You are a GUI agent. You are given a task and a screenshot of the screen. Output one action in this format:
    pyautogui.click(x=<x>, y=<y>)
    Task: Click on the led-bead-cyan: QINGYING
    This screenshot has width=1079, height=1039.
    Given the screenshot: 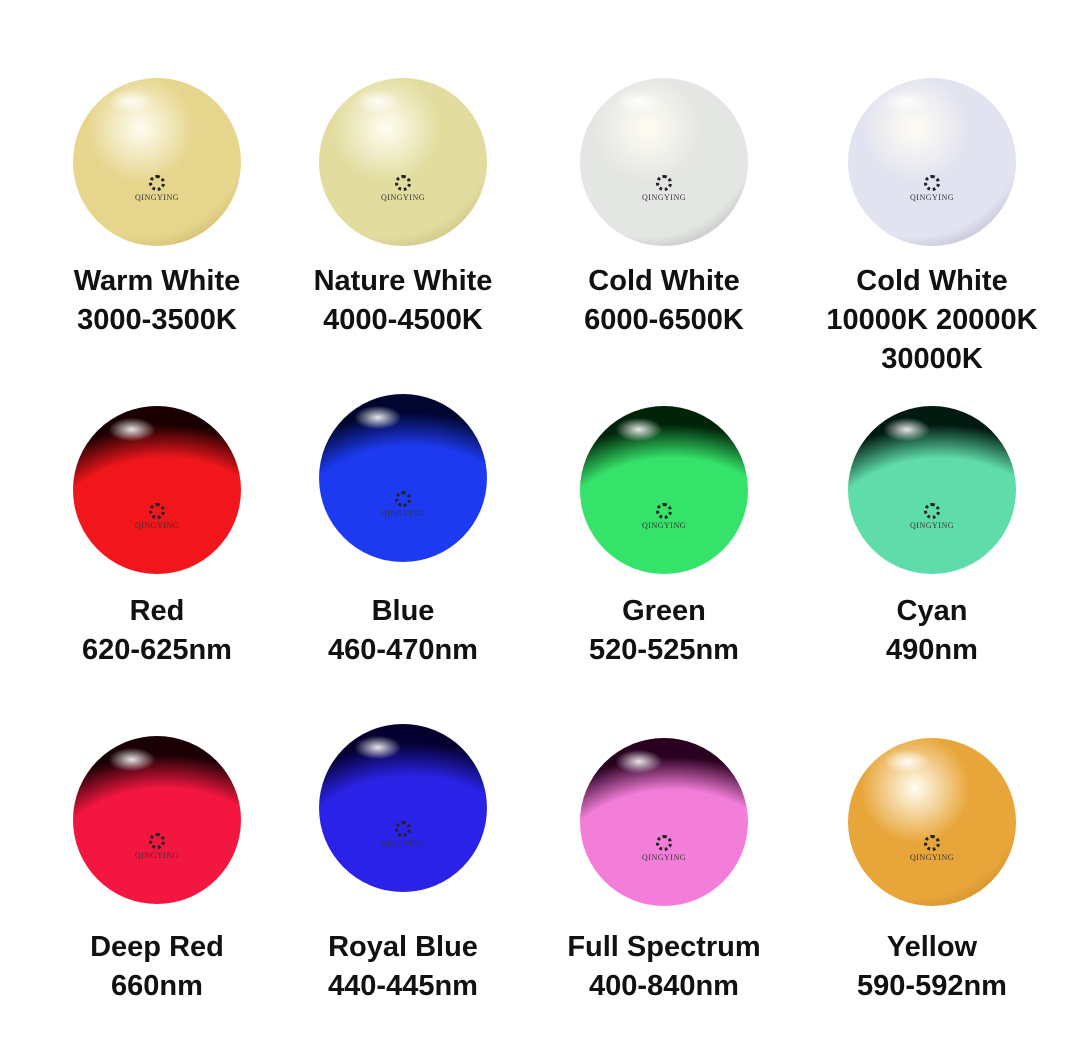 What is the action you would take?
    pyautogui.click(x=932, y=490)
    